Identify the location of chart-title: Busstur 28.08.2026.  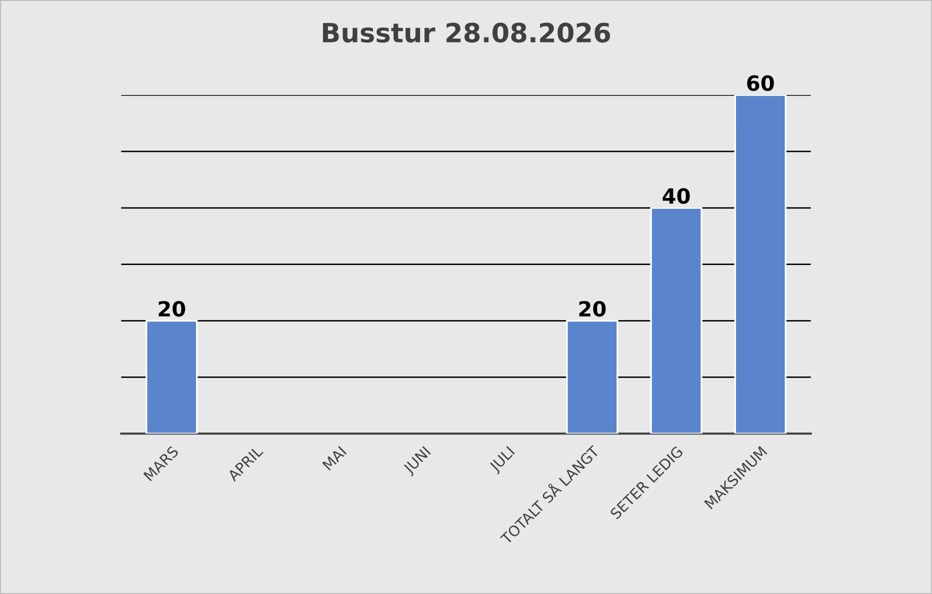
(466, 32).